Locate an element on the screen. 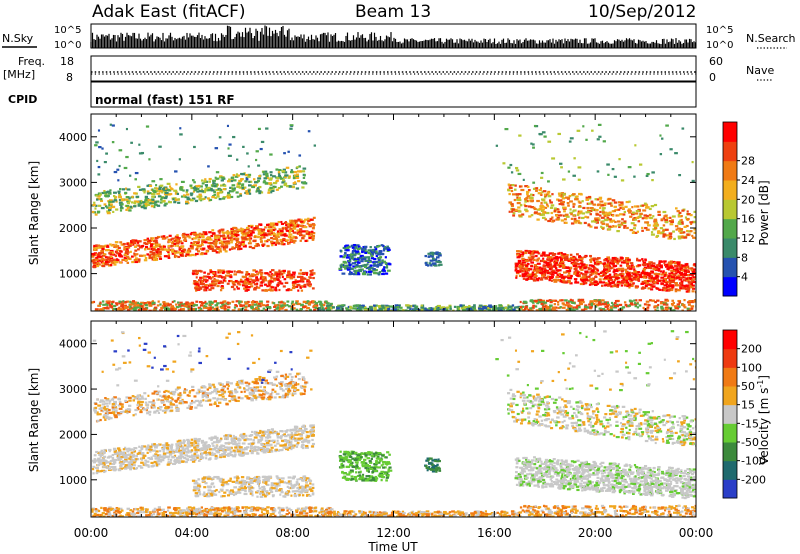 The height and width of the screenshot is (554, 800). cpid-panel: CPID normal (fast) 151 RF is located at coordinates (352, 94).